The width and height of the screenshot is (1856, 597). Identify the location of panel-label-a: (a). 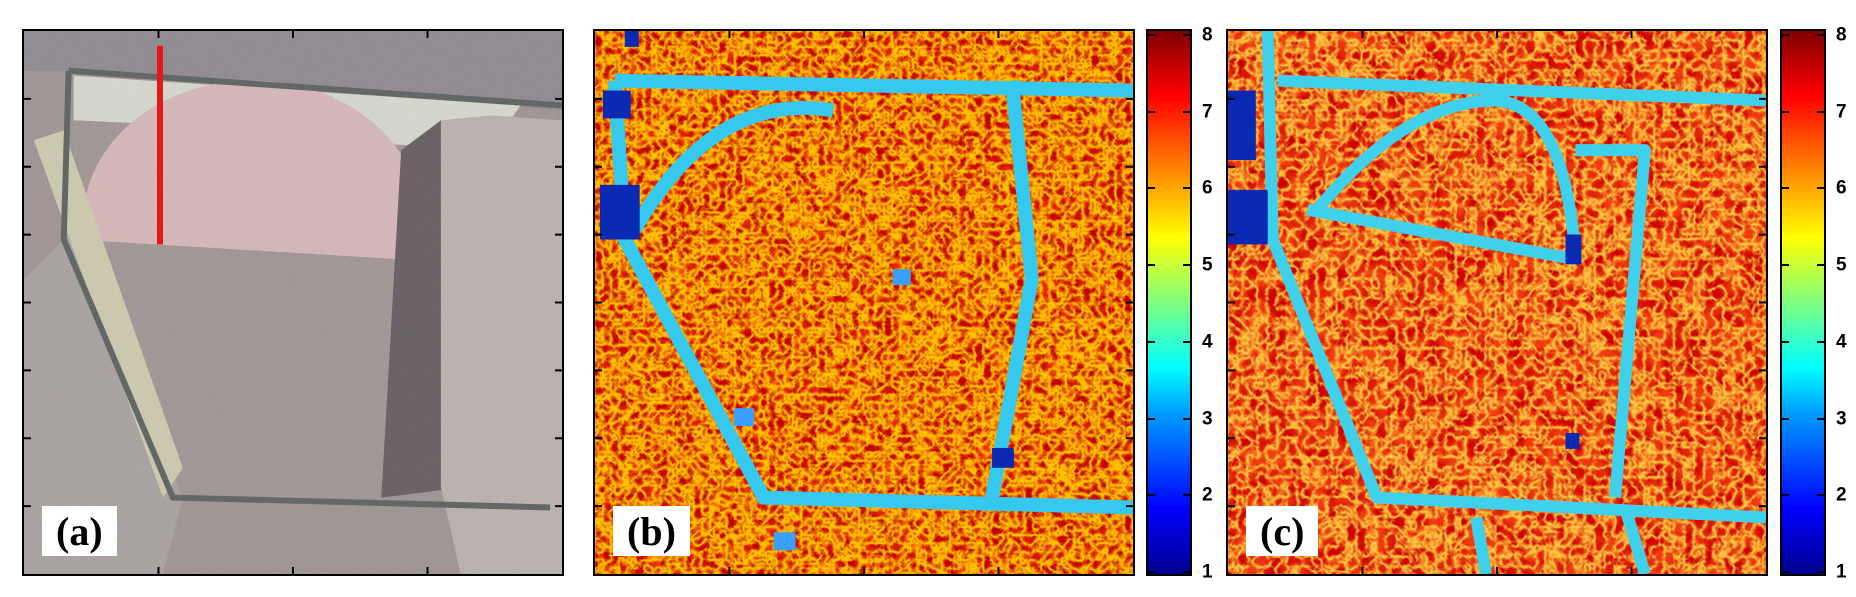
(79, 531).